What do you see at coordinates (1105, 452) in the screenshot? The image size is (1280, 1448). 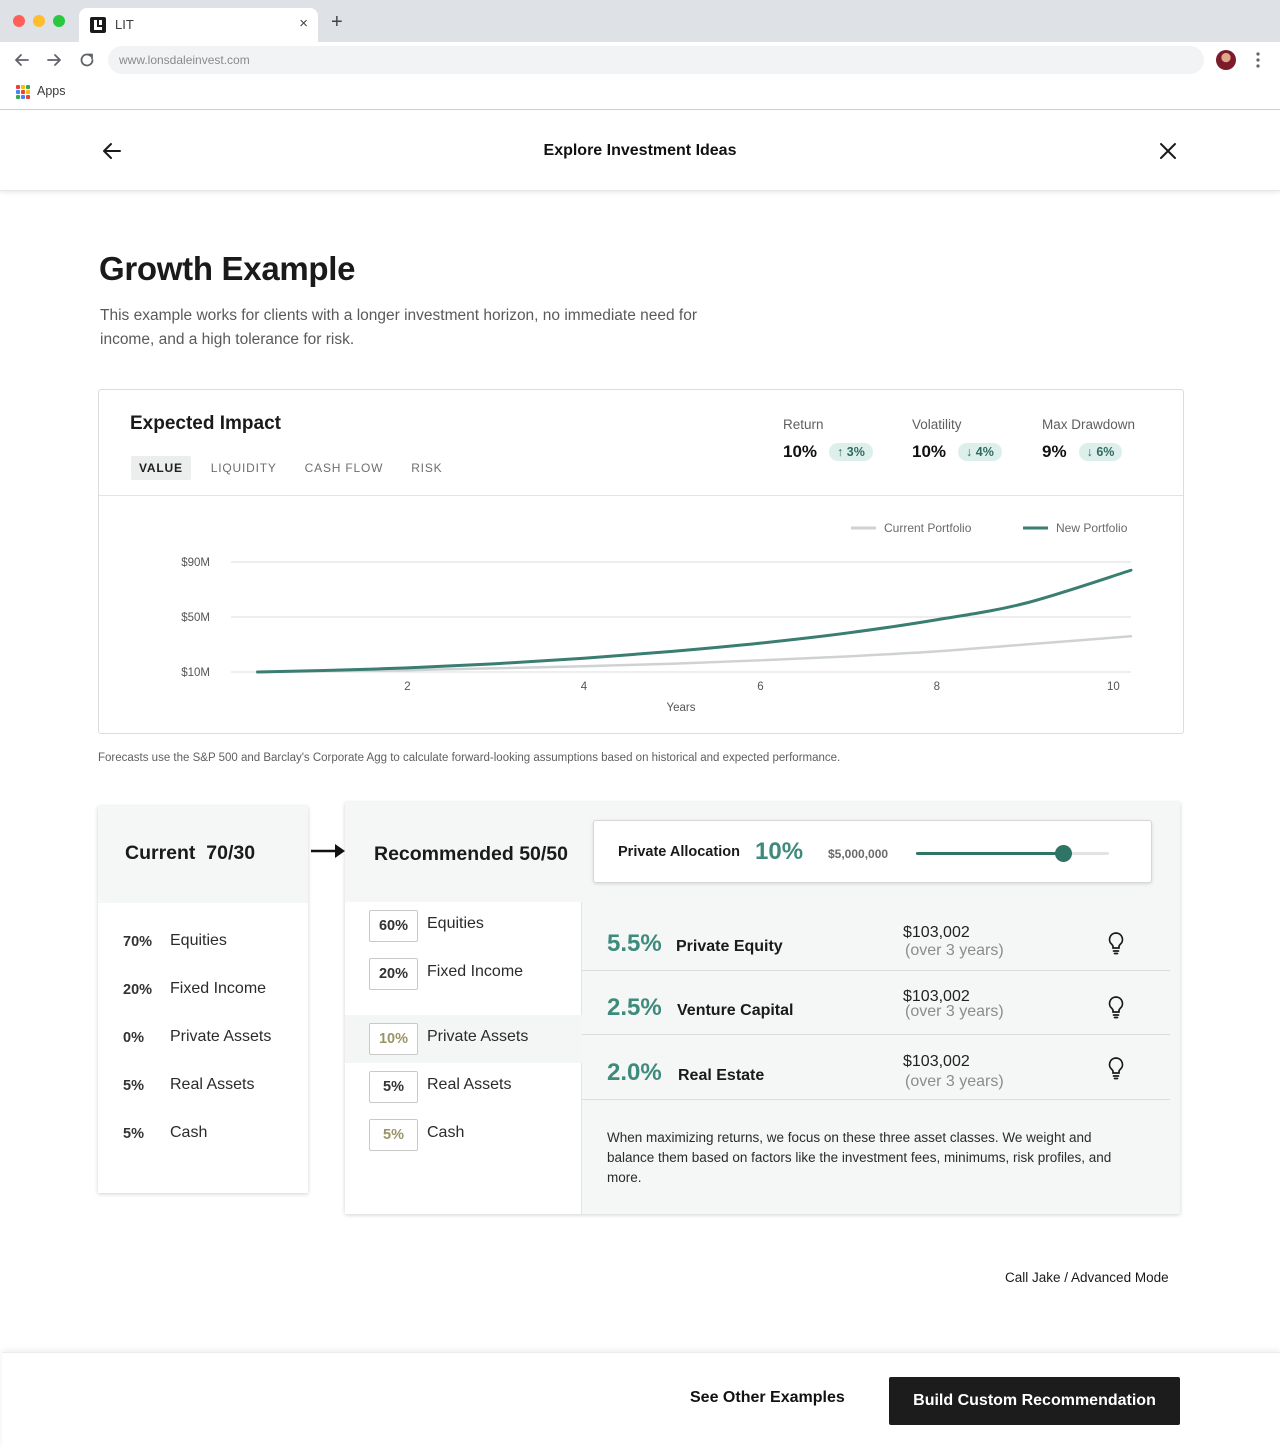 I see `metric-change: 6%` at bounding box center [1105, 452].